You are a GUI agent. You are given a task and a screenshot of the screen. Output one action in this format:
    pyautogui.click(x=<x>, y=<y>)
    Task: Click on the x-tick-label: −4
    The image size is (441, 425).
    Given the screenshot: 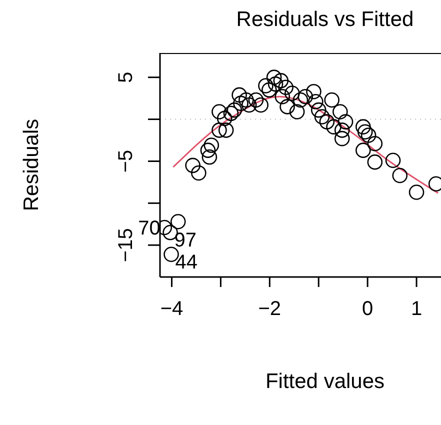 What is the action you would take?
    pyautogui.click(x=172, y=309)
    